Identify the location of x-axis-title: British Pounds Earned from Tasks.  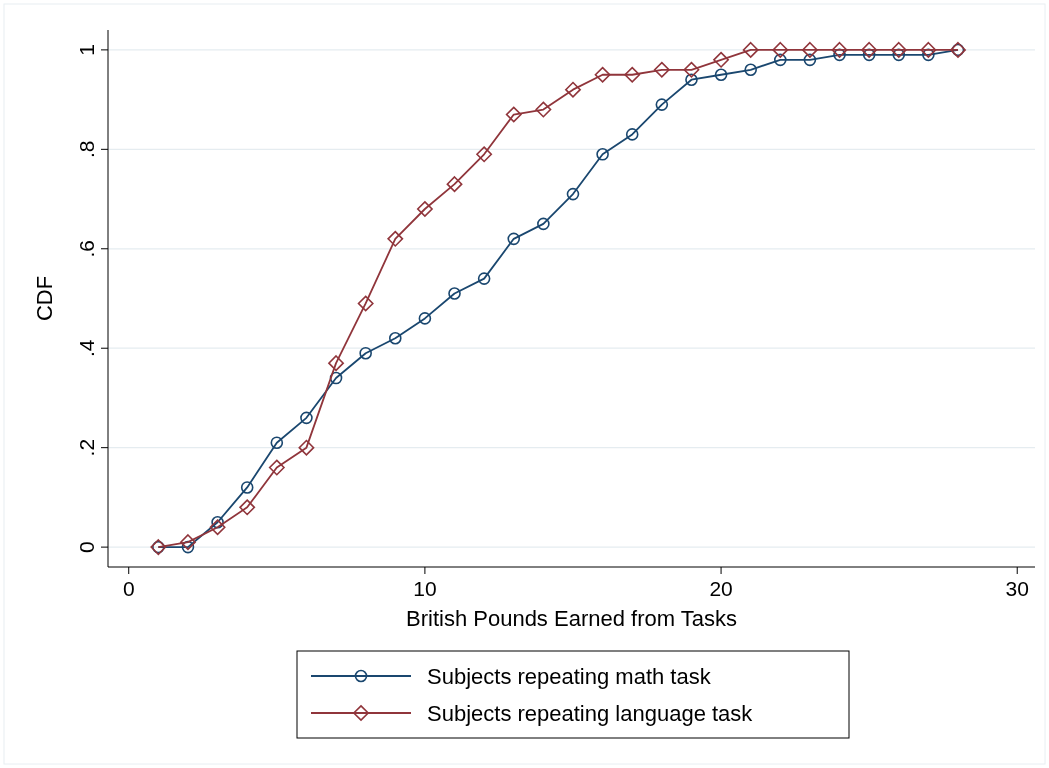
(571, 618).